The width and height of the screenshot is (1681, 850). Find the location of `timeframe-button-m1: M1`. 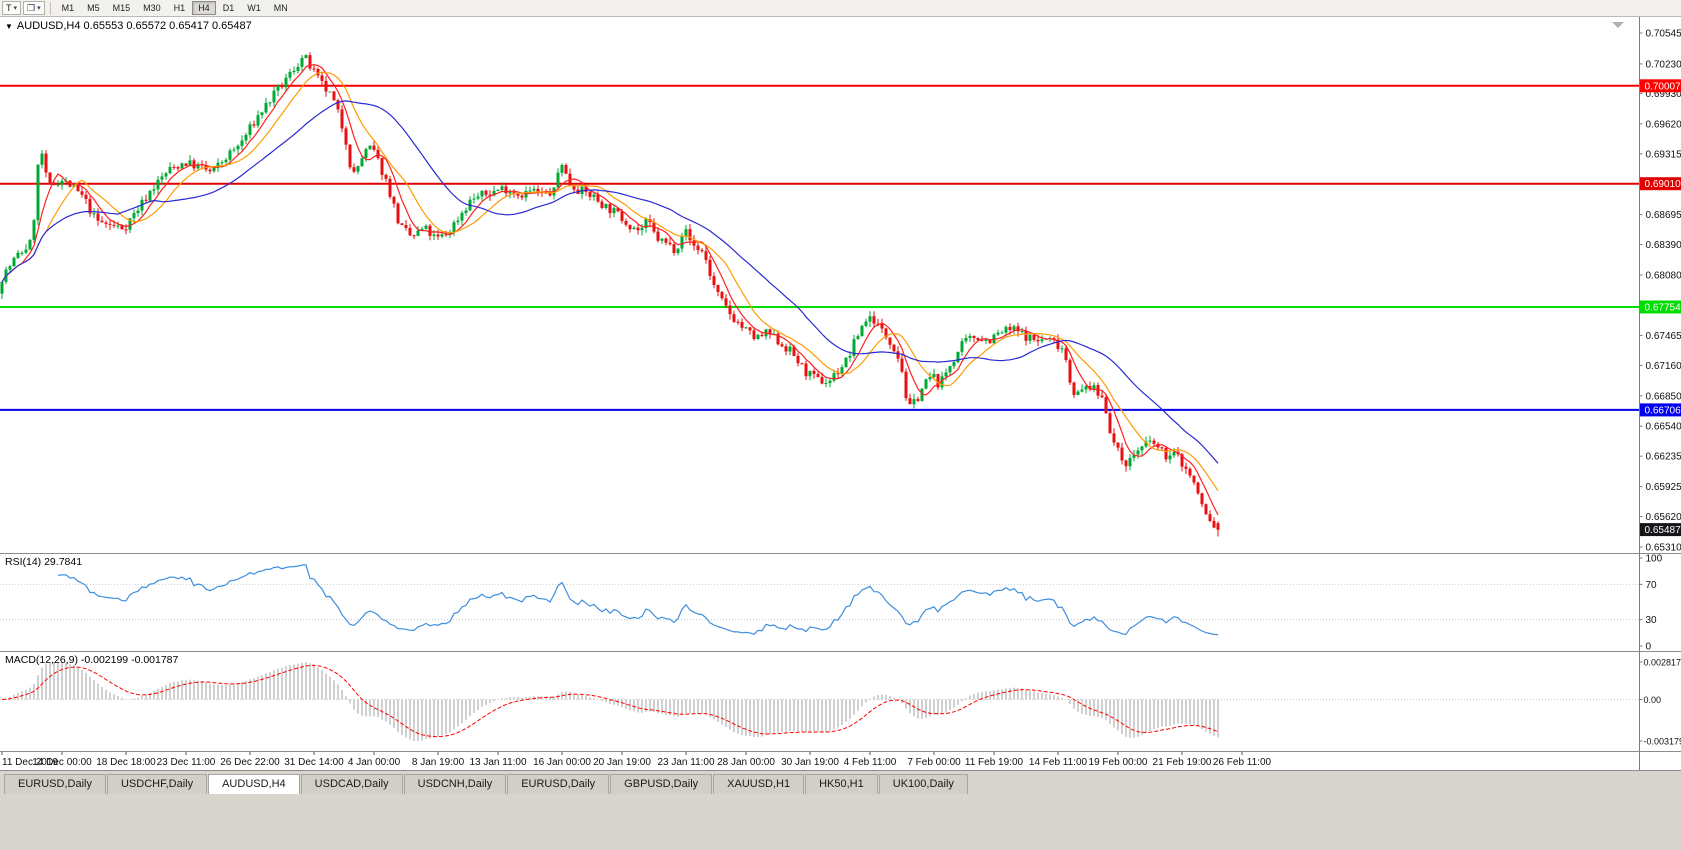

timeframe-button-m1: M1 is located at coordinates (68, 8).